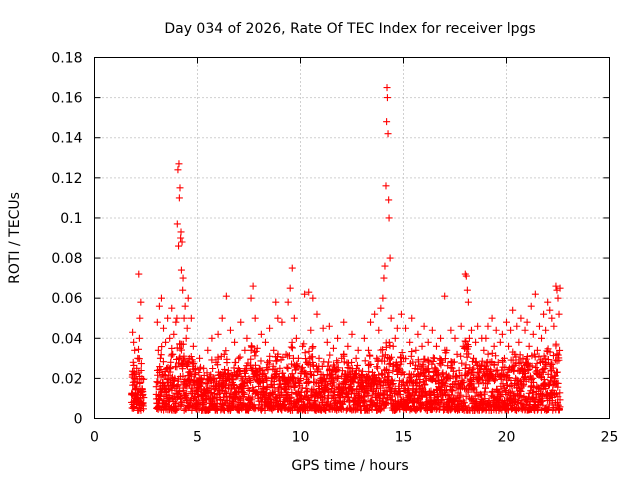 The width and height of the screenshot is (640, 480). Describe the element at coordinates (197, 438) in the screenshot. I see `x-tick-label: 5` at that location.